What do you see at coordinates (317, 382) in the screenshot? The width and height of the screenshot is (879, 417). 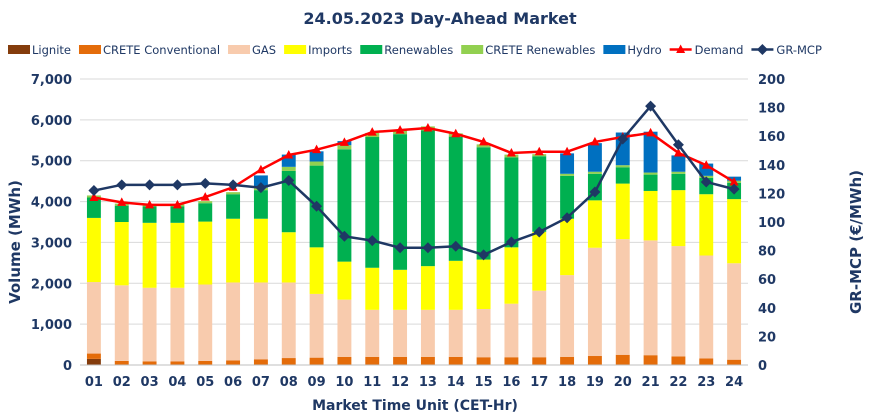 I see `x-tick-label: 09` at bounding box center [317, 382].